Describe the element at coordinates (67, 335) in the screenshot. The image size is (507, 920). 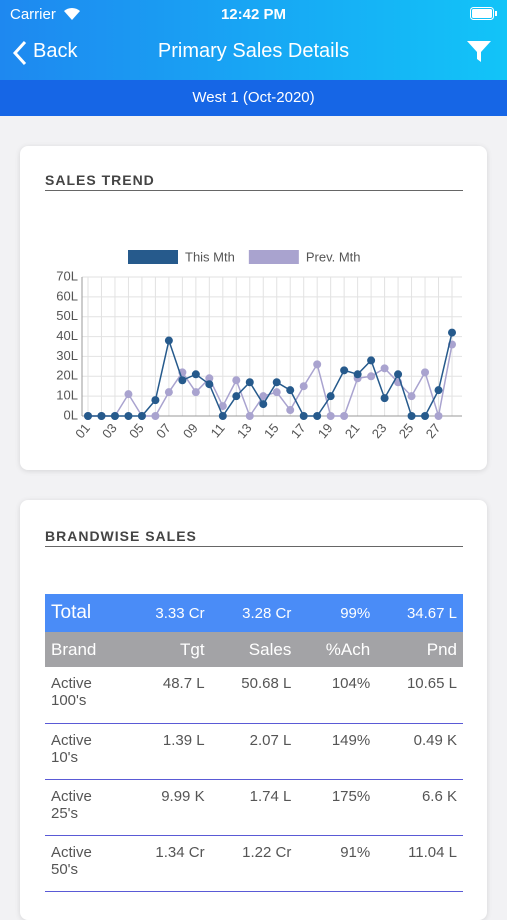
I see `y-tick-label: 40L` at that location.